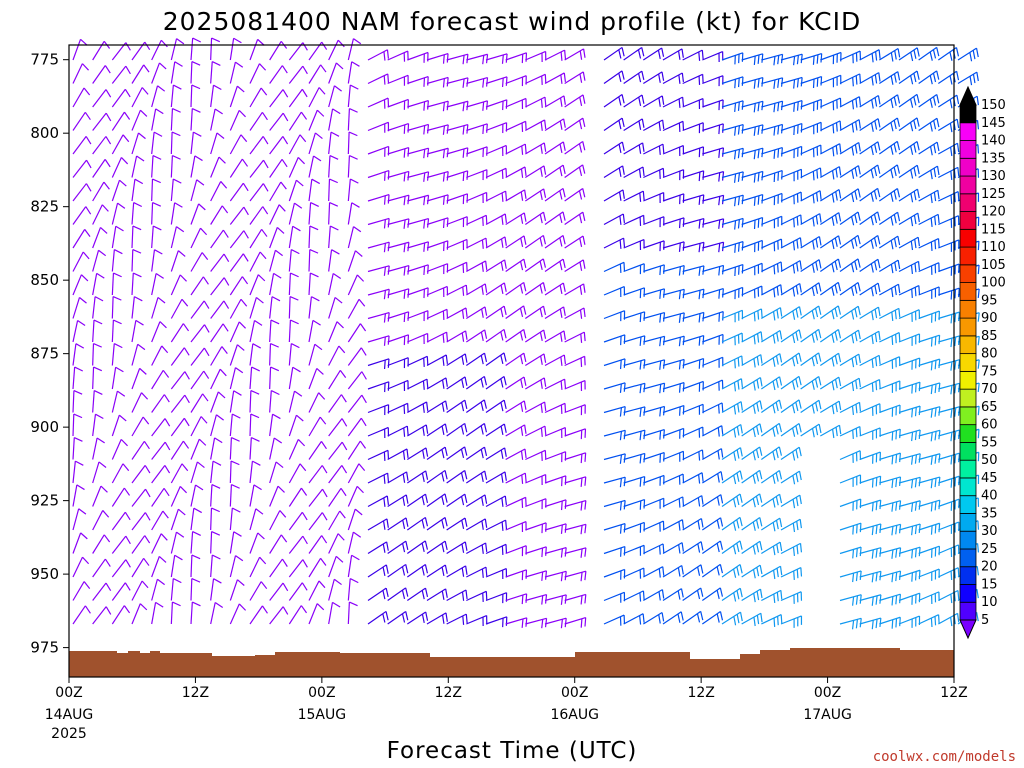  Describe the element at coordinates (989, 567) in the screenshot. I see `colorbar-label: 20` at that location.